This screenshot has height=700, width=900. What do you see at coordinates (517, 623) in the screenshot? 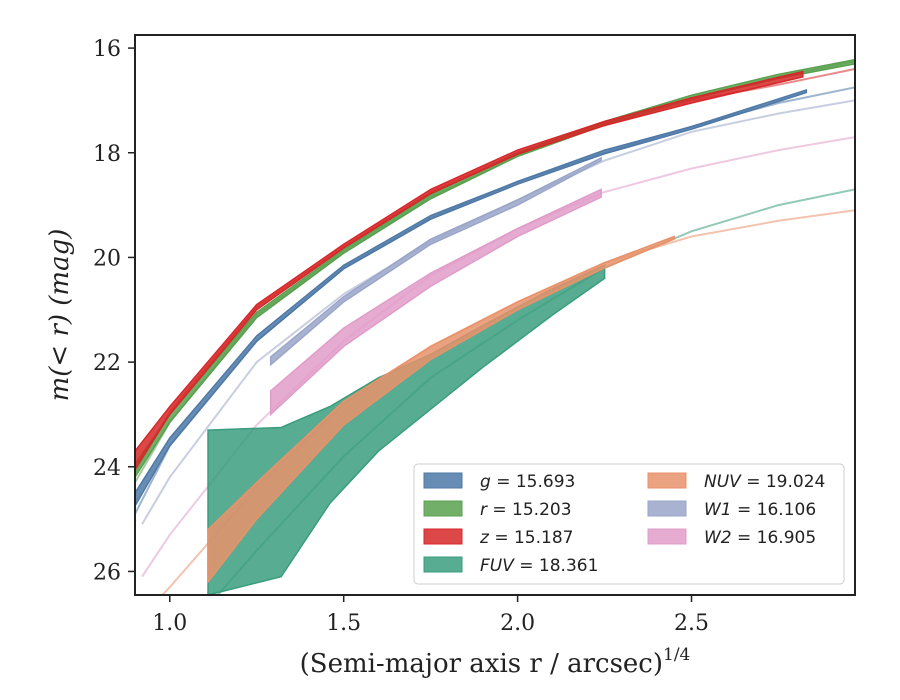
I see `x-tick-label: 2.0` at bounding box center [517, 623].